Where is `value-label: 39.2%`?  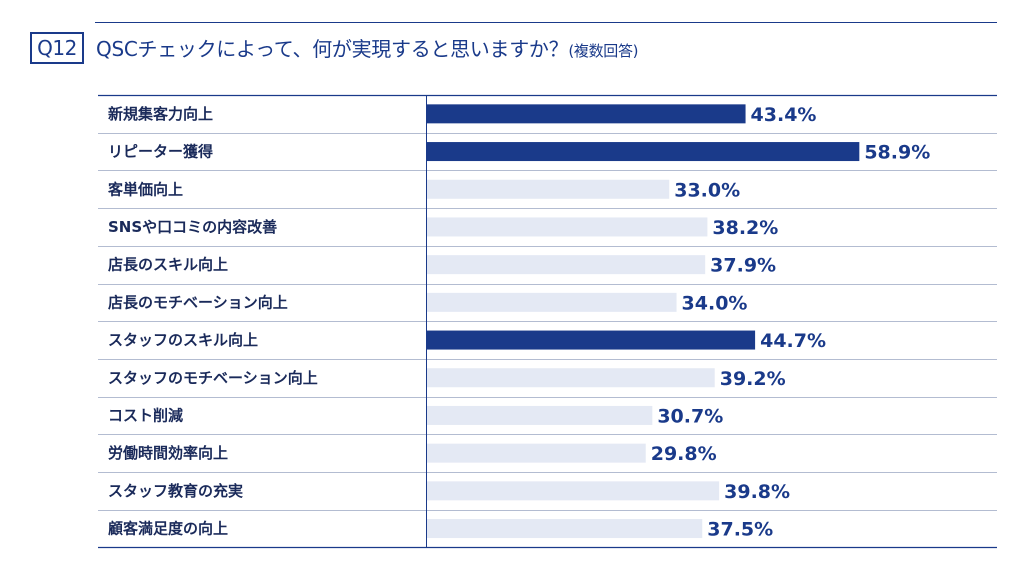 value-label: 39.2% is located at coordinates (753, 379).